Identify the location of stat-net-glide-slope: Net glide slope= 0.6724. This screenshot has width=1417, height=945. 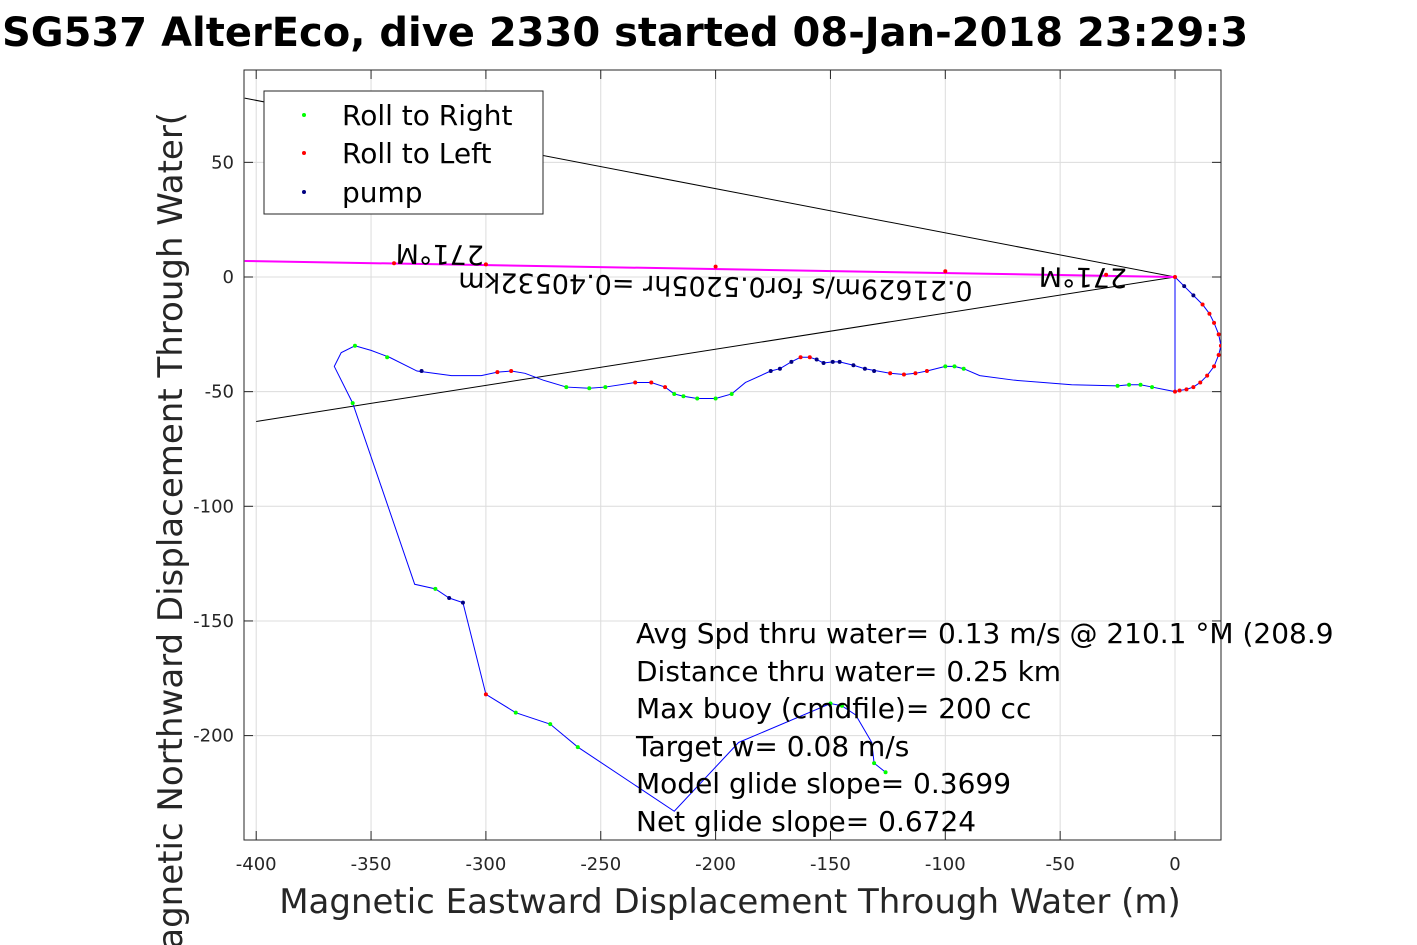
(806, 821).